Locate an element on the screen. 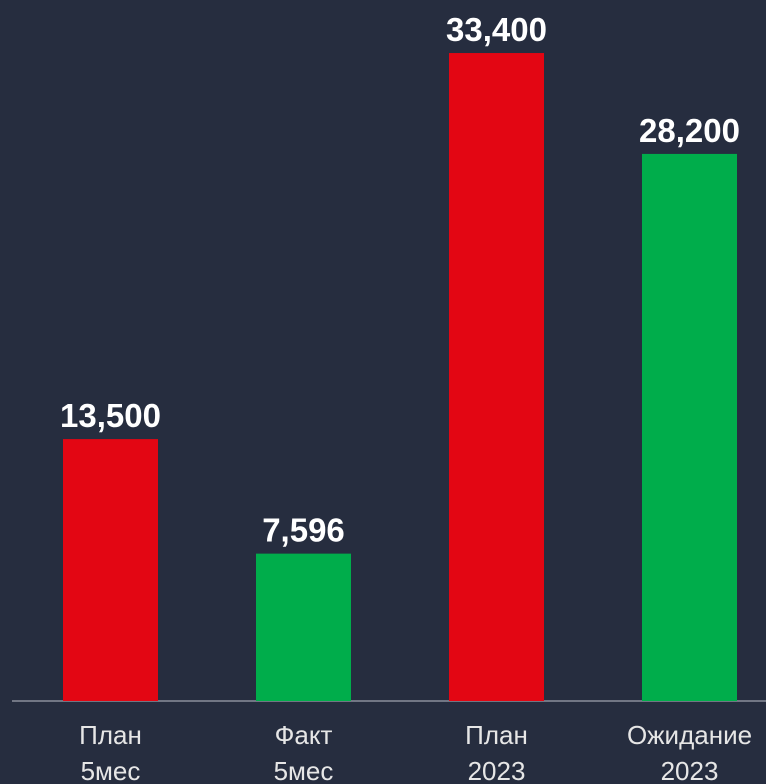 The height and width of the screenshot is (784, 766). x-tick-label: Факт 5мес is located at coordinates (304, 752).